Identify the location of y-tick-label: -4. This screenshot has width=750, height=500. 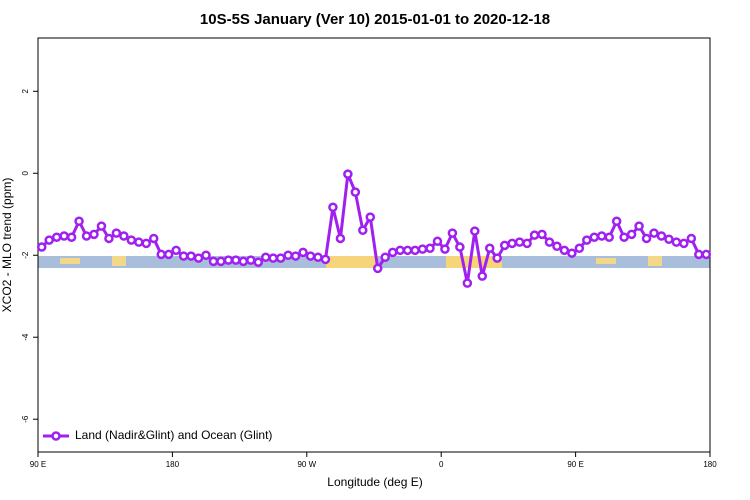
(25, 337).